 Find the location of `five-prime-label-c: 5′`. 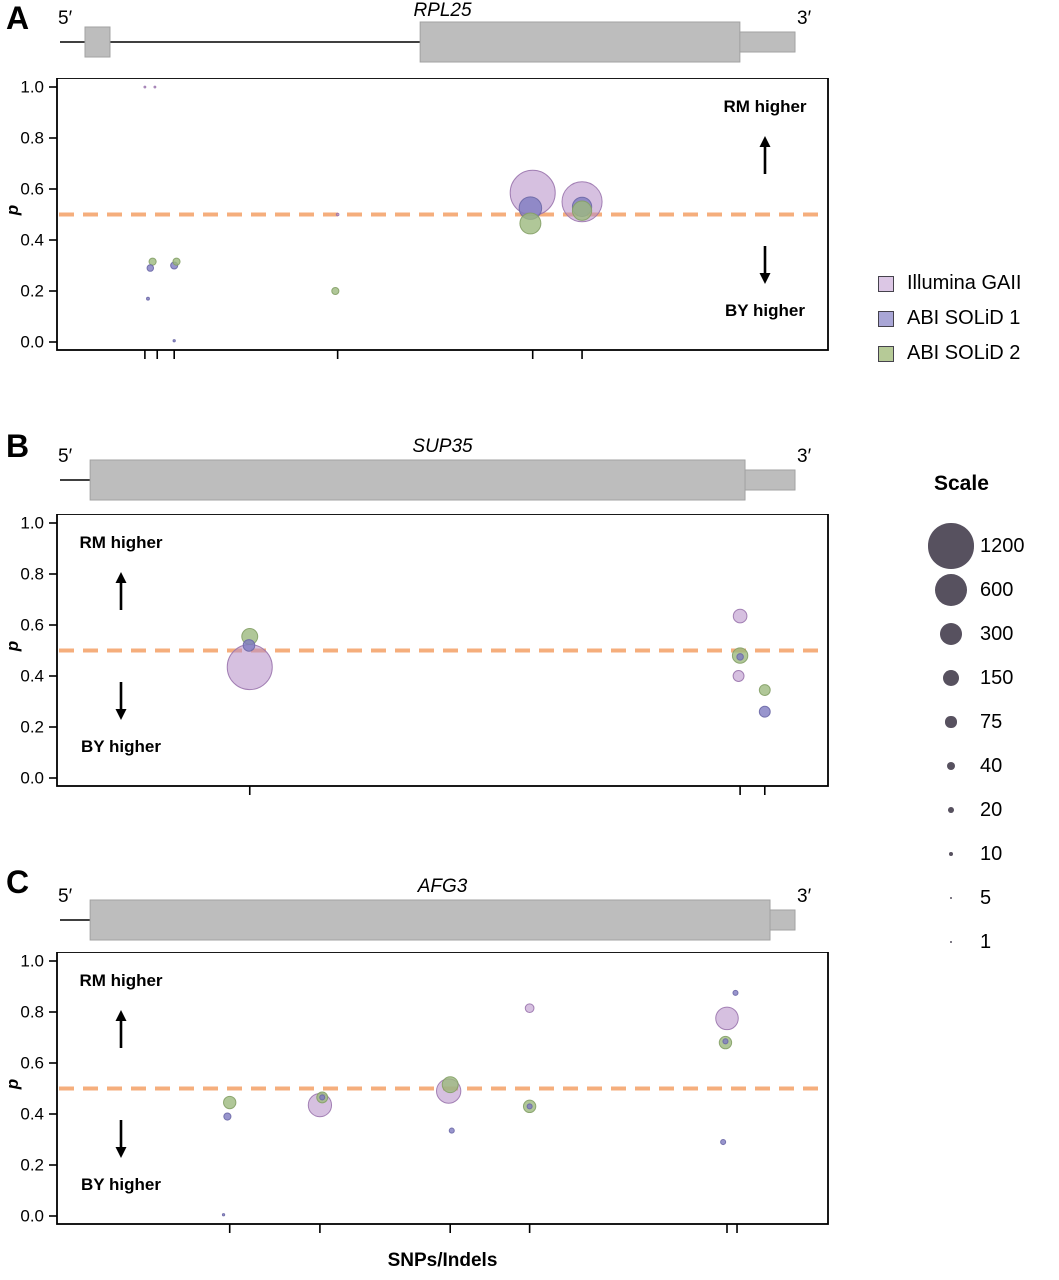

five-prime-label-c: 5′ is located at coordinates (65, 896).